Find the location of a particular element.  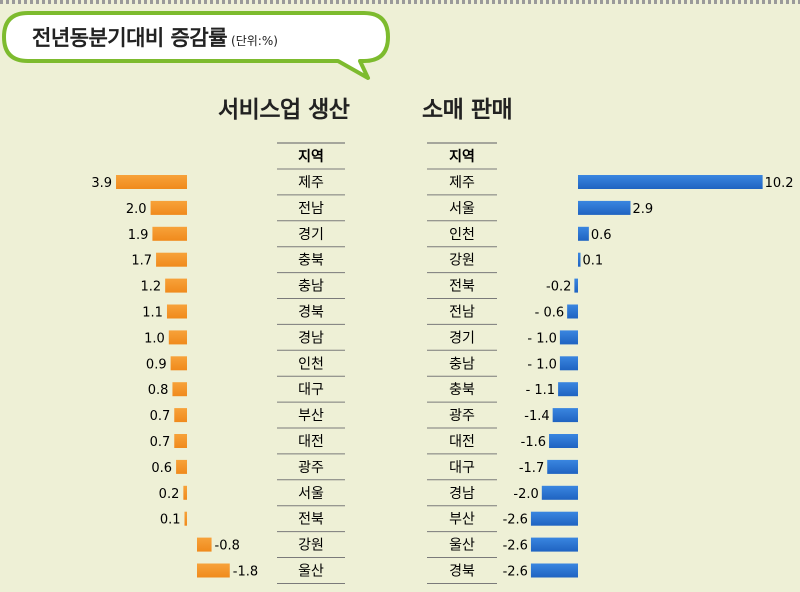

retail-region-label: 인천 is located at coordinates (462, 235).